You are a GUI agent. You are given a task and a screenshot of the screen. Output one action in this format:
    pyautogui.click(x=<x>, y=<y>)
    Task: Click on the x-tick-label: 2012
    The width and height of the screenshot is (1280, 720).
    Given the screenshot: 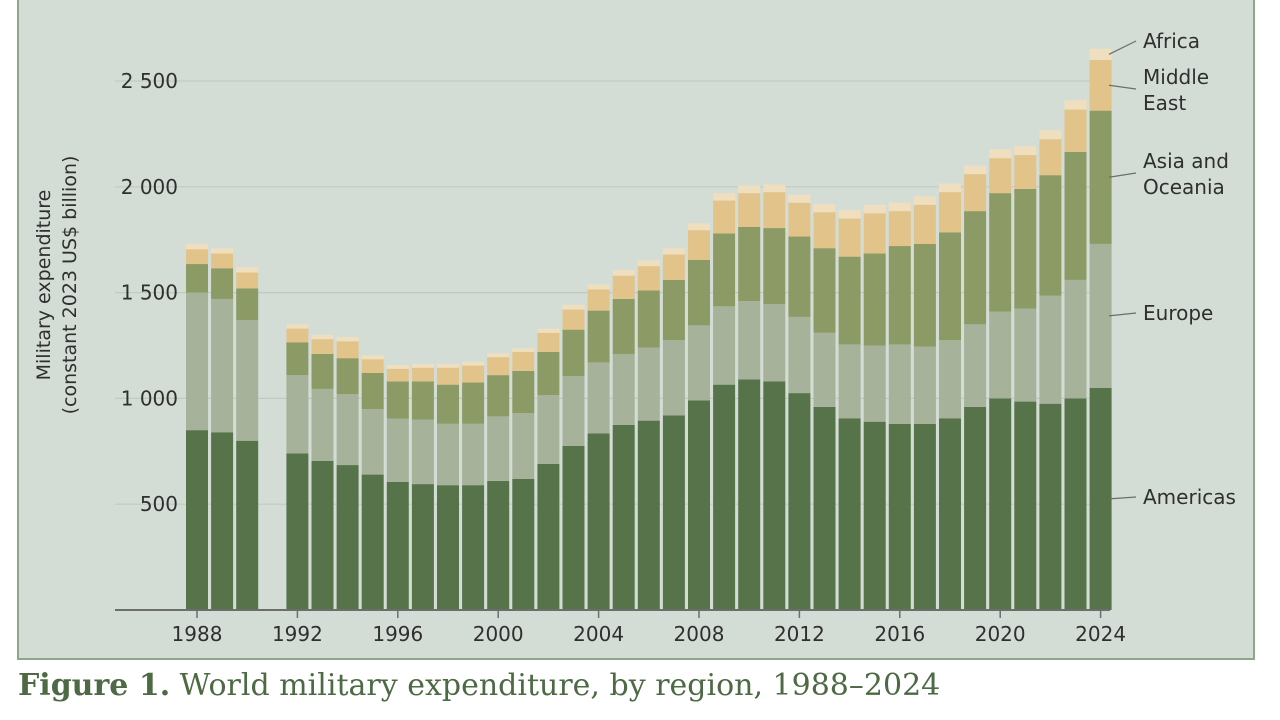 What is the action you would take?
    pyautogui.click(x=799, y=634)
    